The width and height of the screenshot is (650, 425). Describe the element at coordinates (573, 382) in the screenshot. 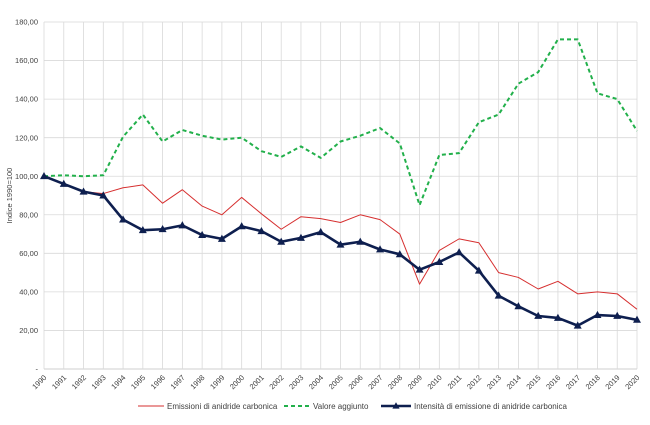

I see `x-tick-label: 2017` at that location.